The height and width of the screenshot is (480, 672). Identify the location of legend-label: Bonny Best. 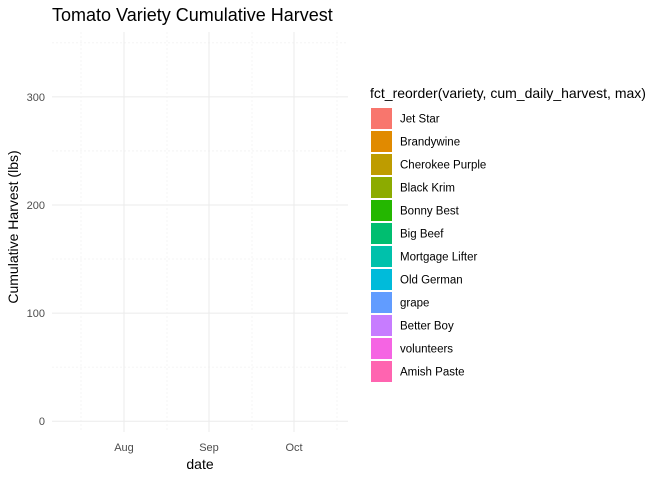
(430, 212).